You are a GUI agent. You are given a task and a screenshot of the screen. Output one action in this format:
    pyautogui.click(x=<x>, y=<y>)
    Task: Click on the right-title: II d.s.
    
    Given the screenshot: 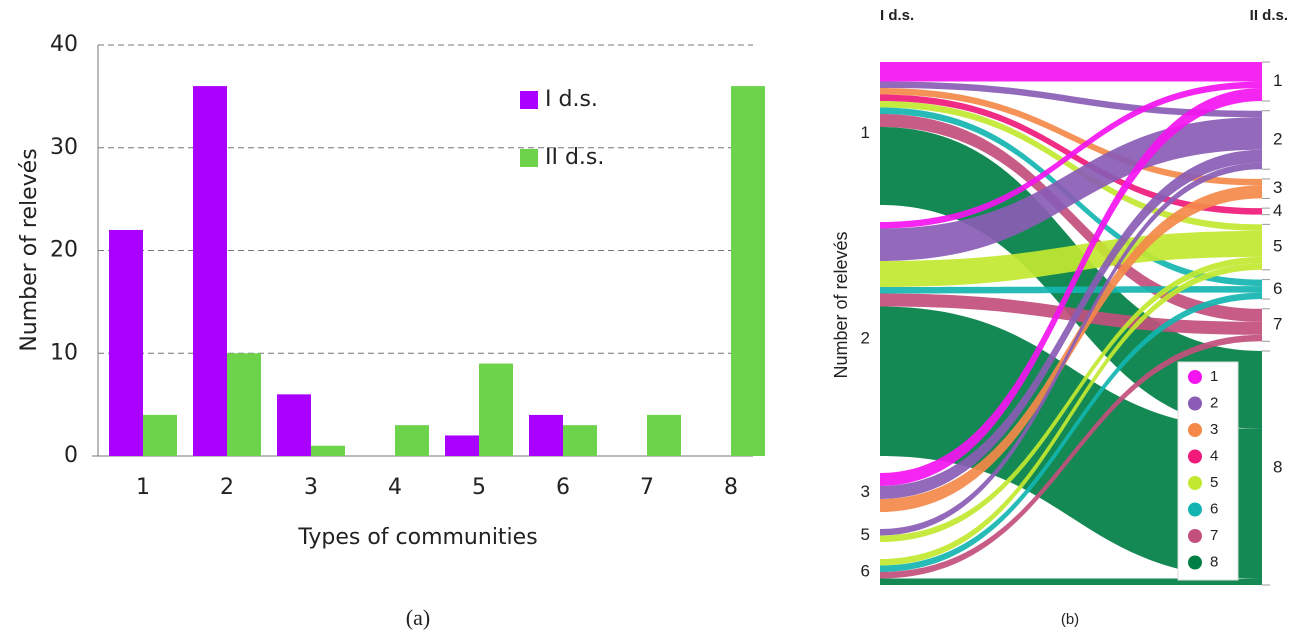 What is the action you would take?
    pyautogui.click(x=1269, y=15)
    